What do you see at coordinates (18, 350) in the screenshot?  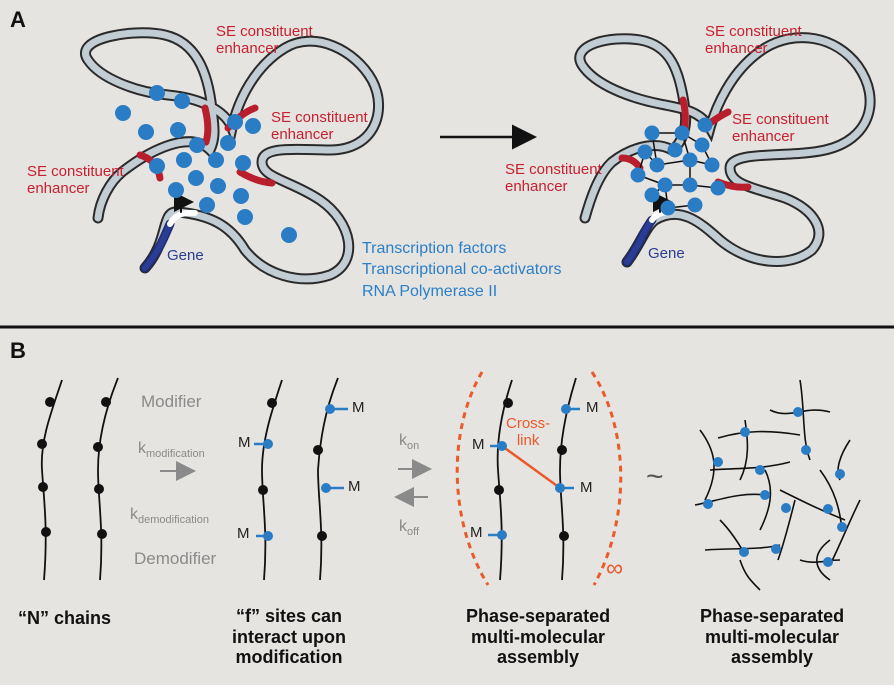 I see `panel-b-label: B` at bounding box center [18, 350].